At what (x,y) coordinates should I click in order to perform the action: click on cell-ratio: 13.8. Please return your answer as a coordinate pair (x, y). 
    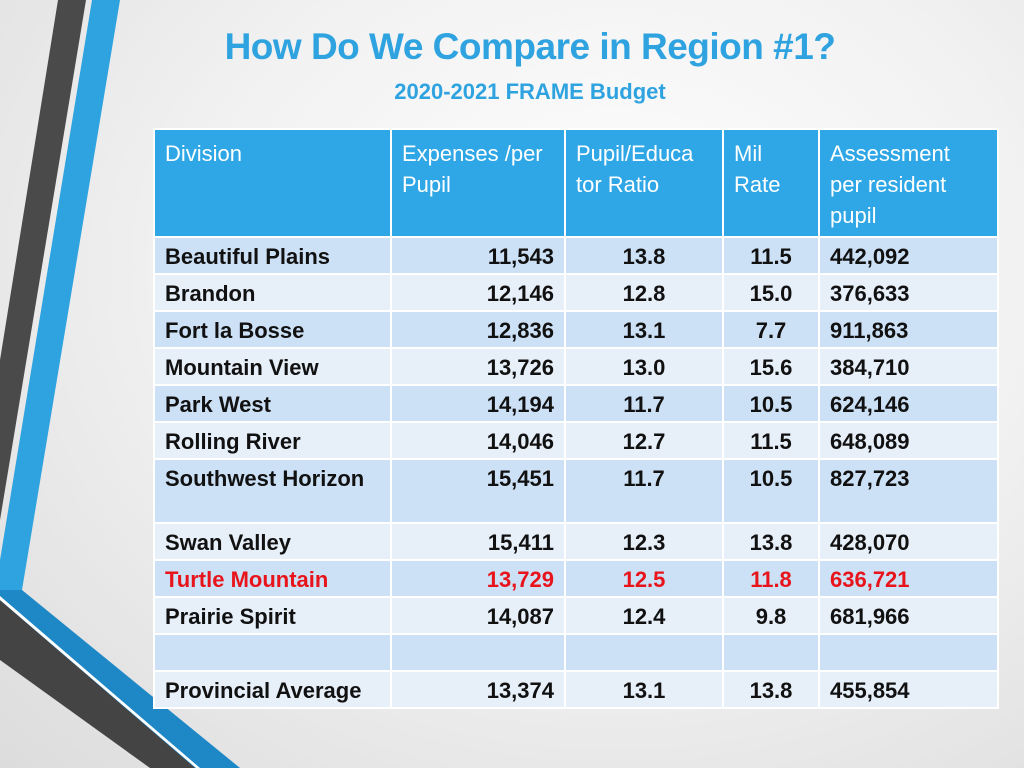
    Looking at the image, I should click on (644, 255).